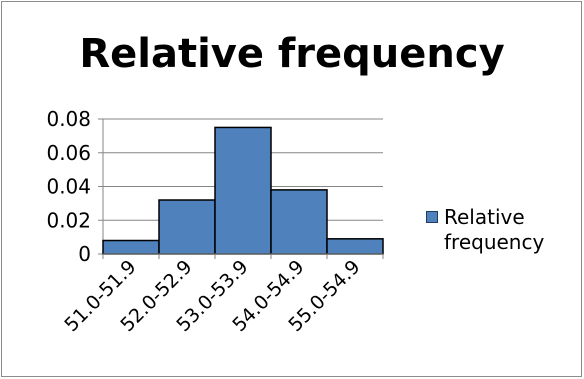  I want to click on legend-swatch, so click(432, 217).